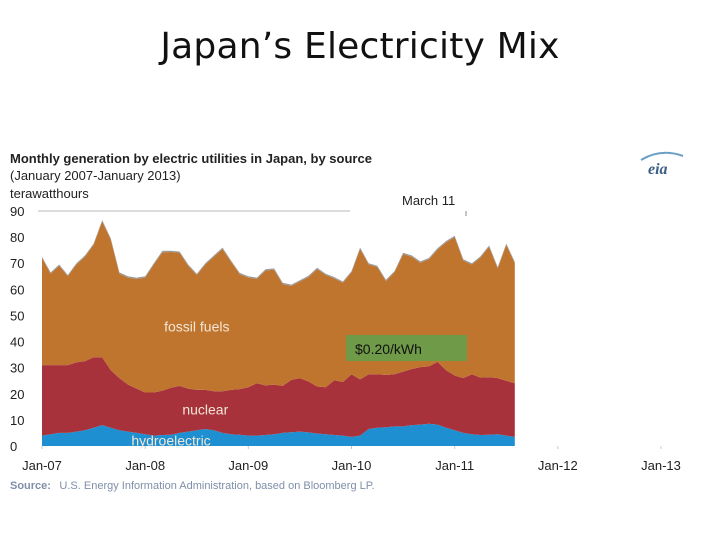 Image resolution: width=720 pixels, height=540 pixels. Describe the element at coordinates (428, 200) in the screenshot. I see `annotation-march-11: March 11` at that location.